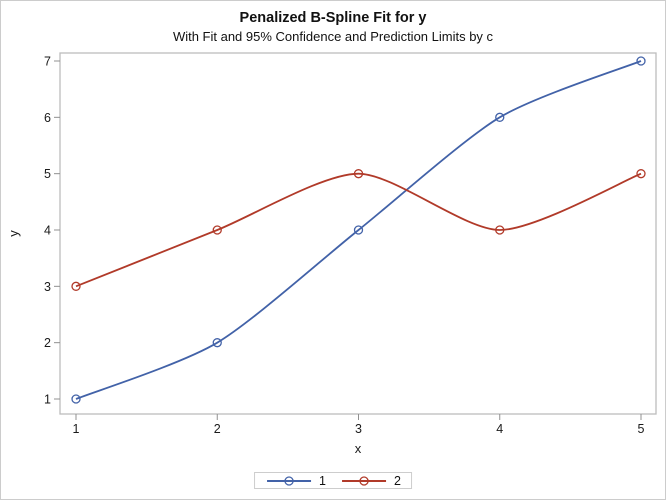  I want to click on y-tick-label: 6, so click(47, 118).